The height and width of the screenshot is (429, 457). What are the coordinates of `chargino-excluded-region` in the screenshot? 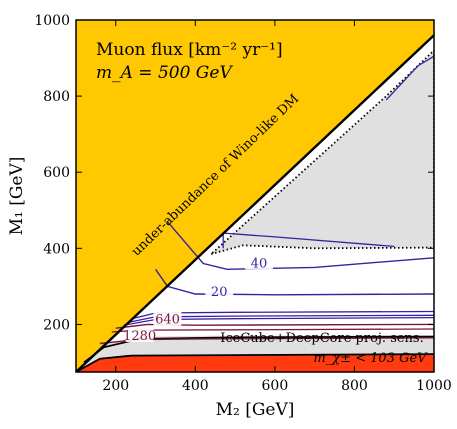 It's located at (255, 363).